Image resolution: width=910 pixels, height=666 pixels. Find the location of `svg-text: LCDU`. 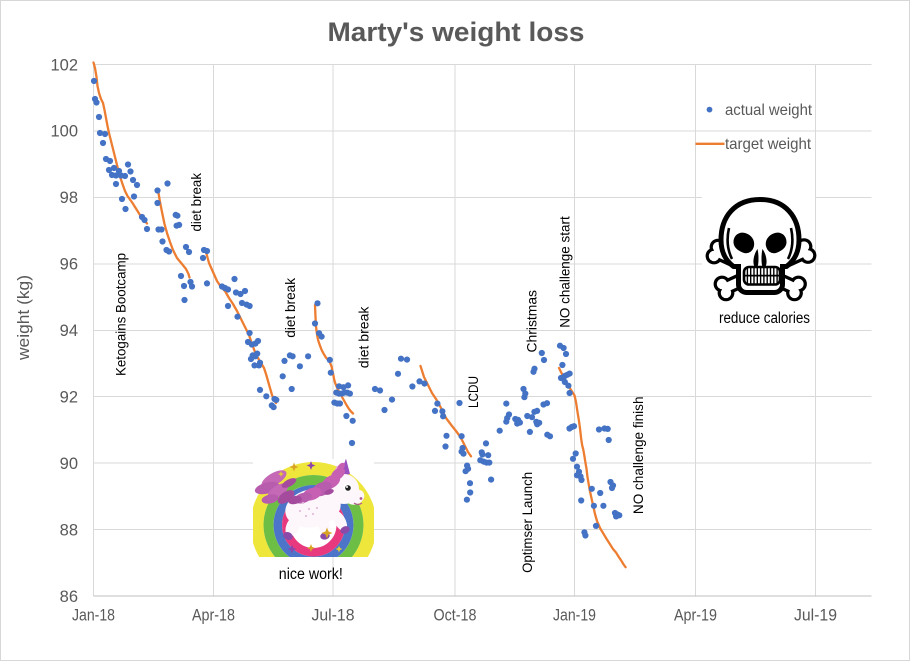

svg-text: LCDU is located at coordinates (473, 392).